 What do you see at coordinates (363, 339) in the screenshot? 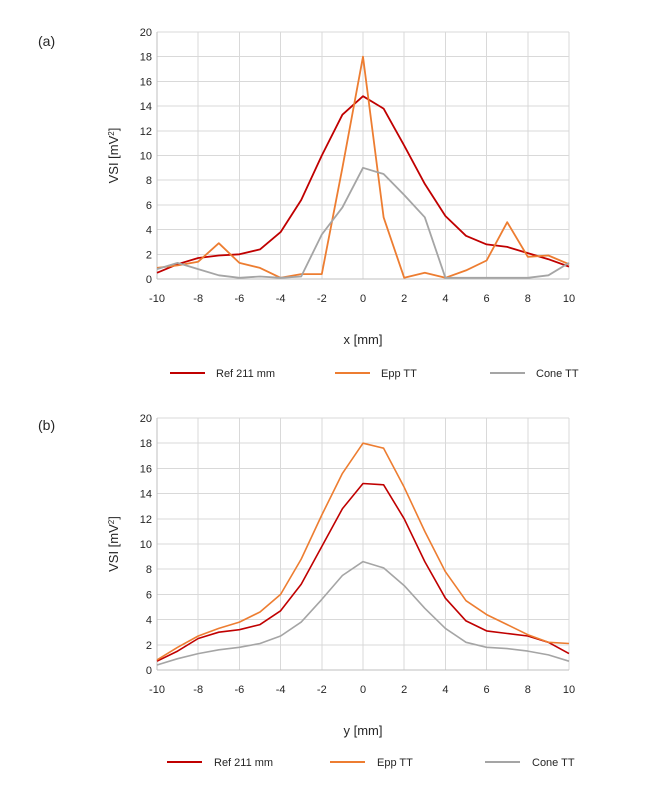
I see `x-axis-title: x [mm]` at bounding box center [363, 339].